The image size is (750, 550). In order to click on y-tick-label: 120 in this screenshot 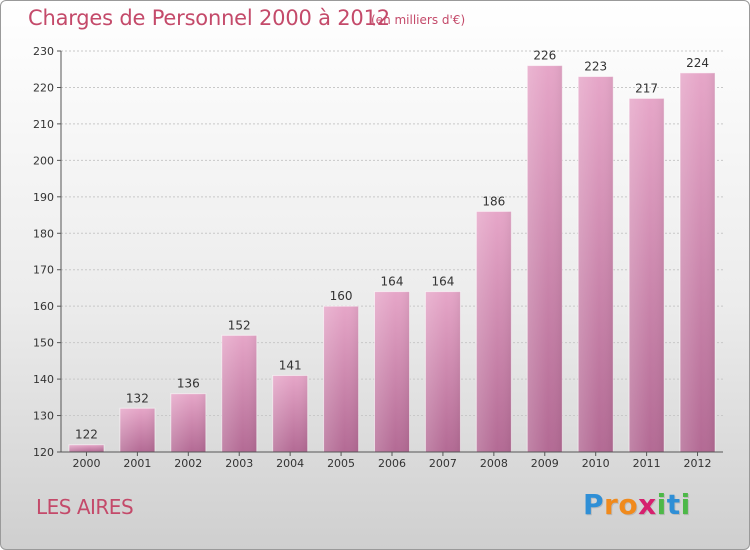, I will do `click(43, 452)`.